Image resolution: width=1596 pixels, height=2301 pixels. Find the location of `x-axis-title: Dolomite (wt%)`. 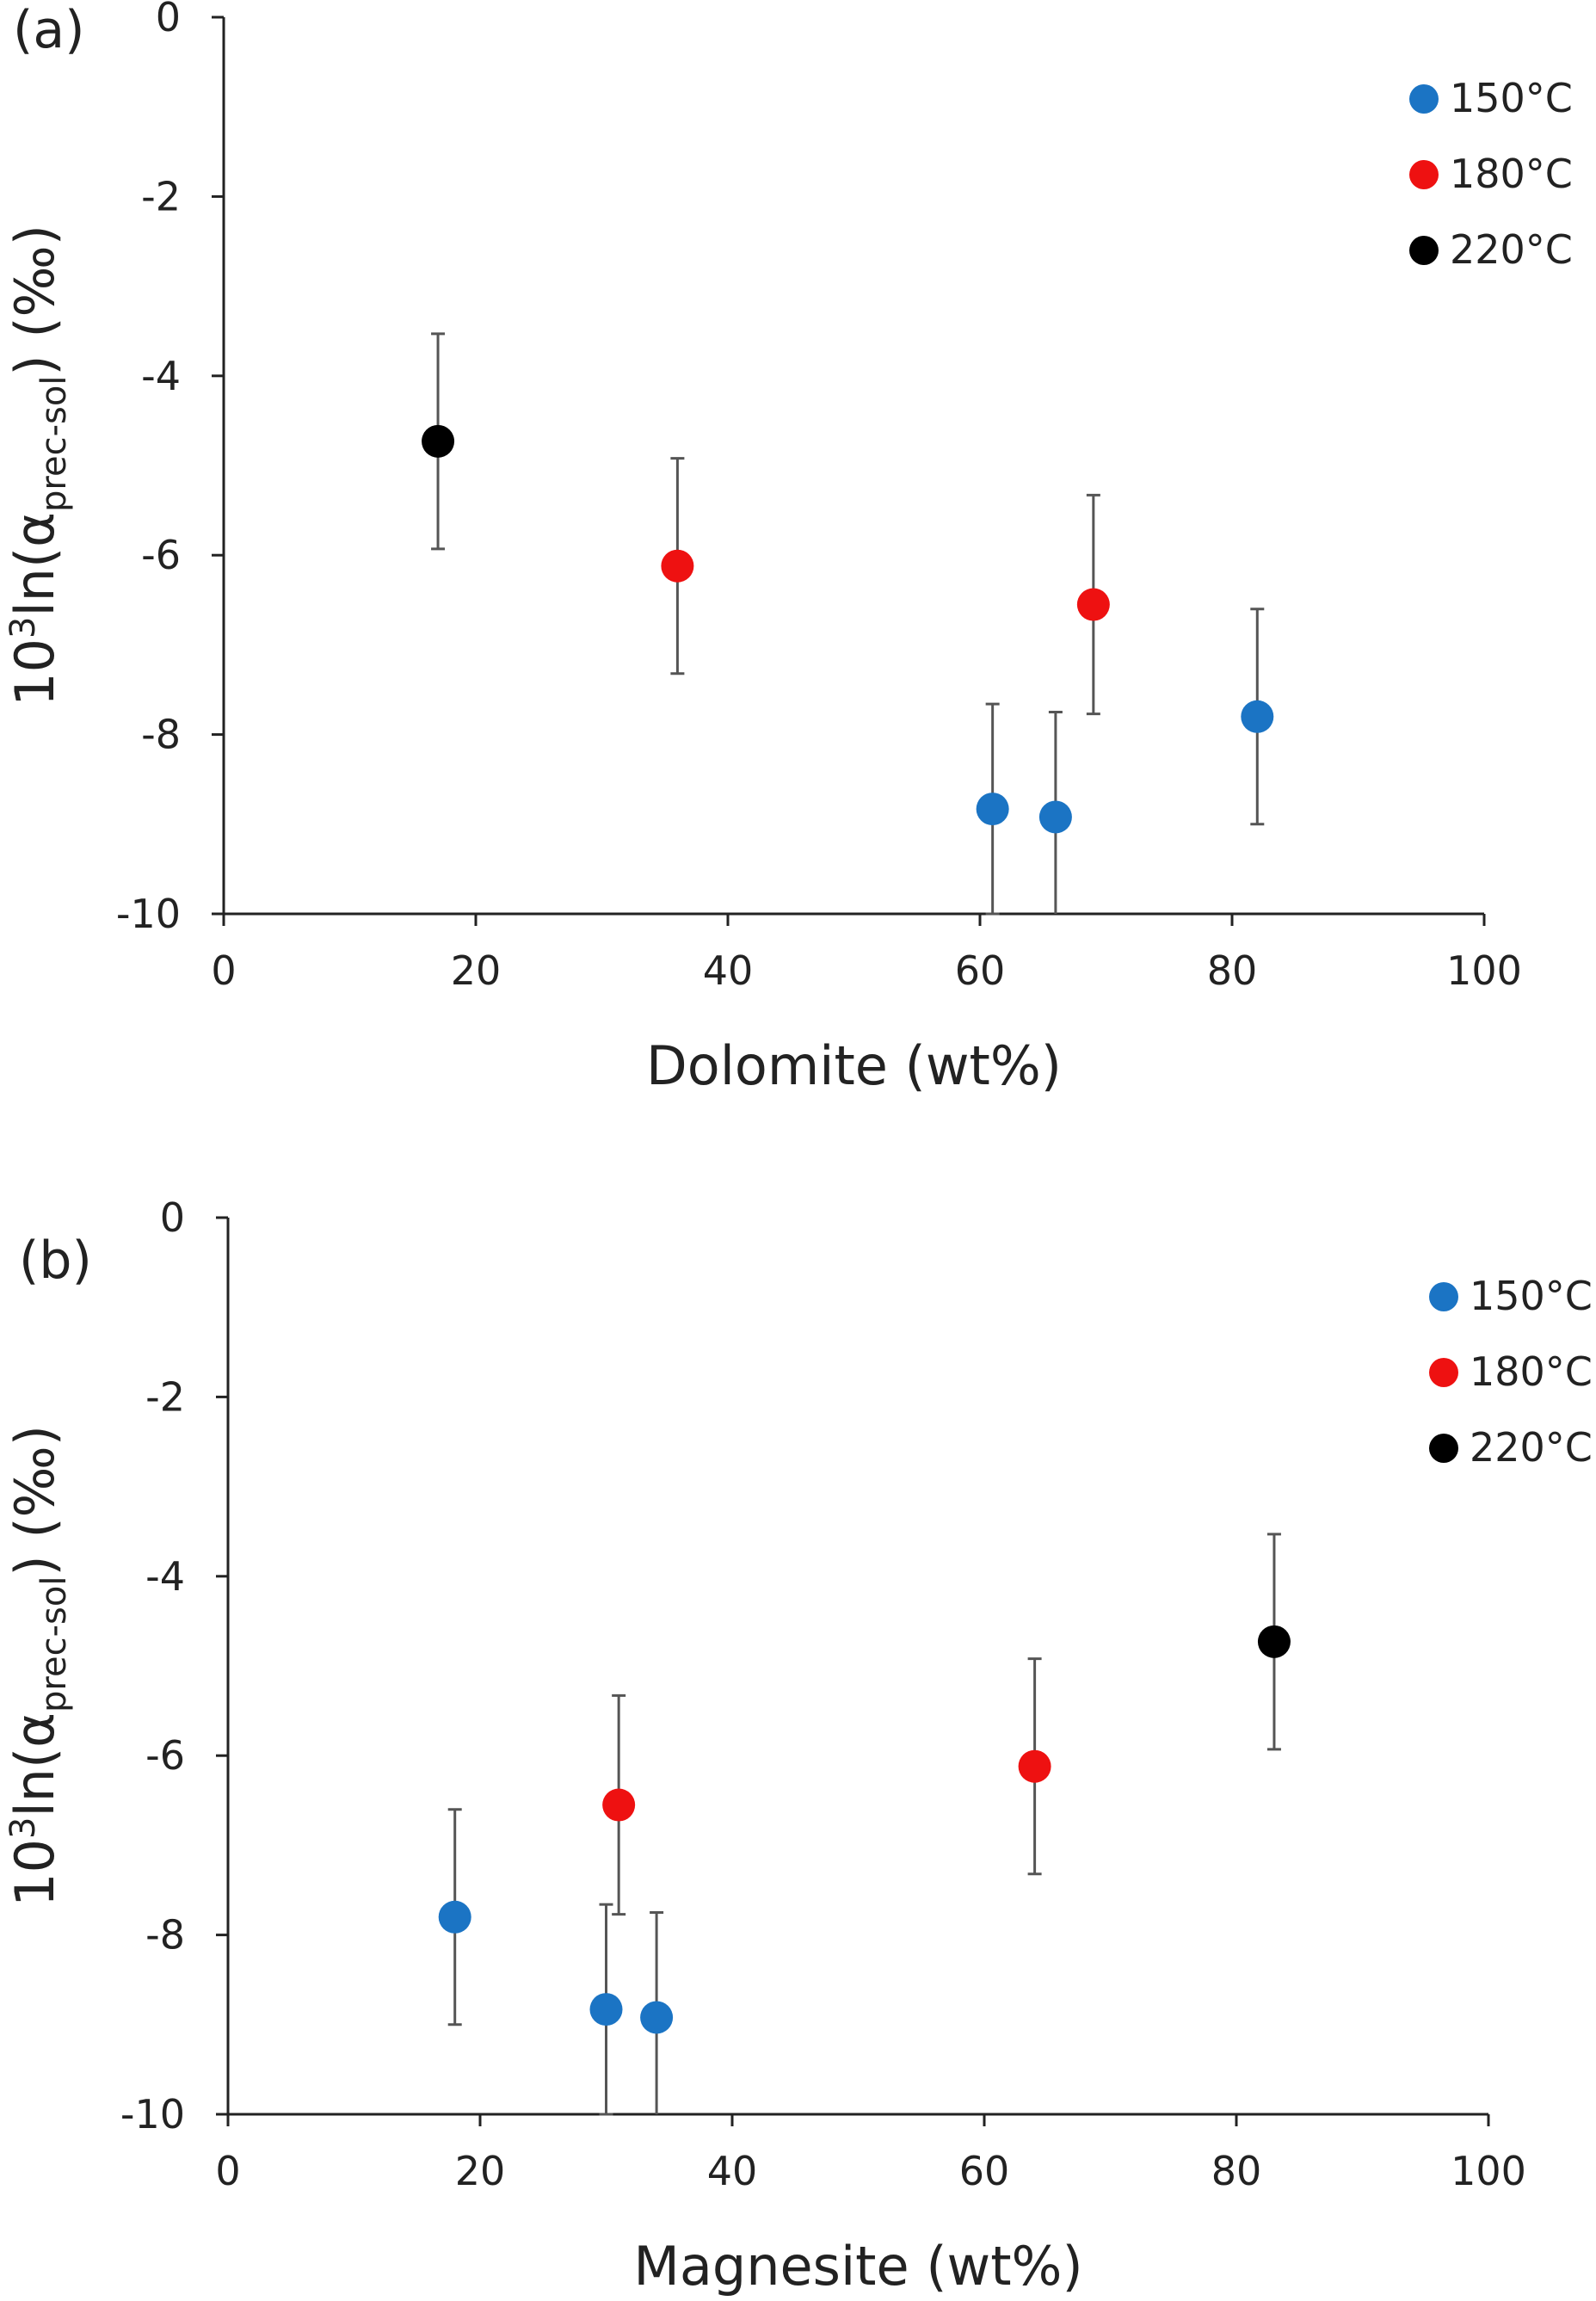

x-axis-title: Dolomite (wt%) is located at coordinates (854, 1065).